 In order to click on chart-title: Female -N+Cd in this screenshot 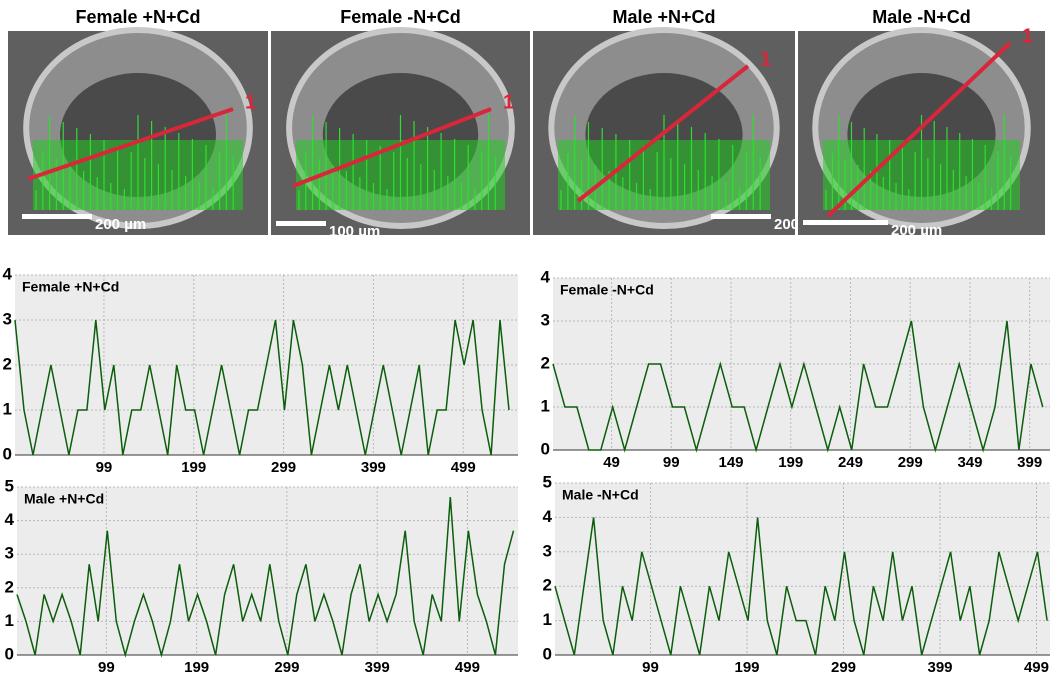, I will do `click(607, 290)`.